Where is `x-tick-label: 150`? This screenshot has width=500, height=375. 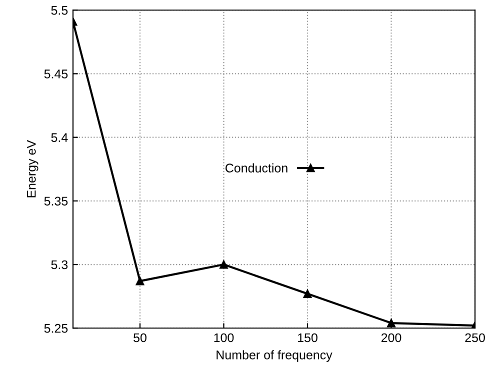
x-tick-label: 150 is located at coordinates (308, 337).